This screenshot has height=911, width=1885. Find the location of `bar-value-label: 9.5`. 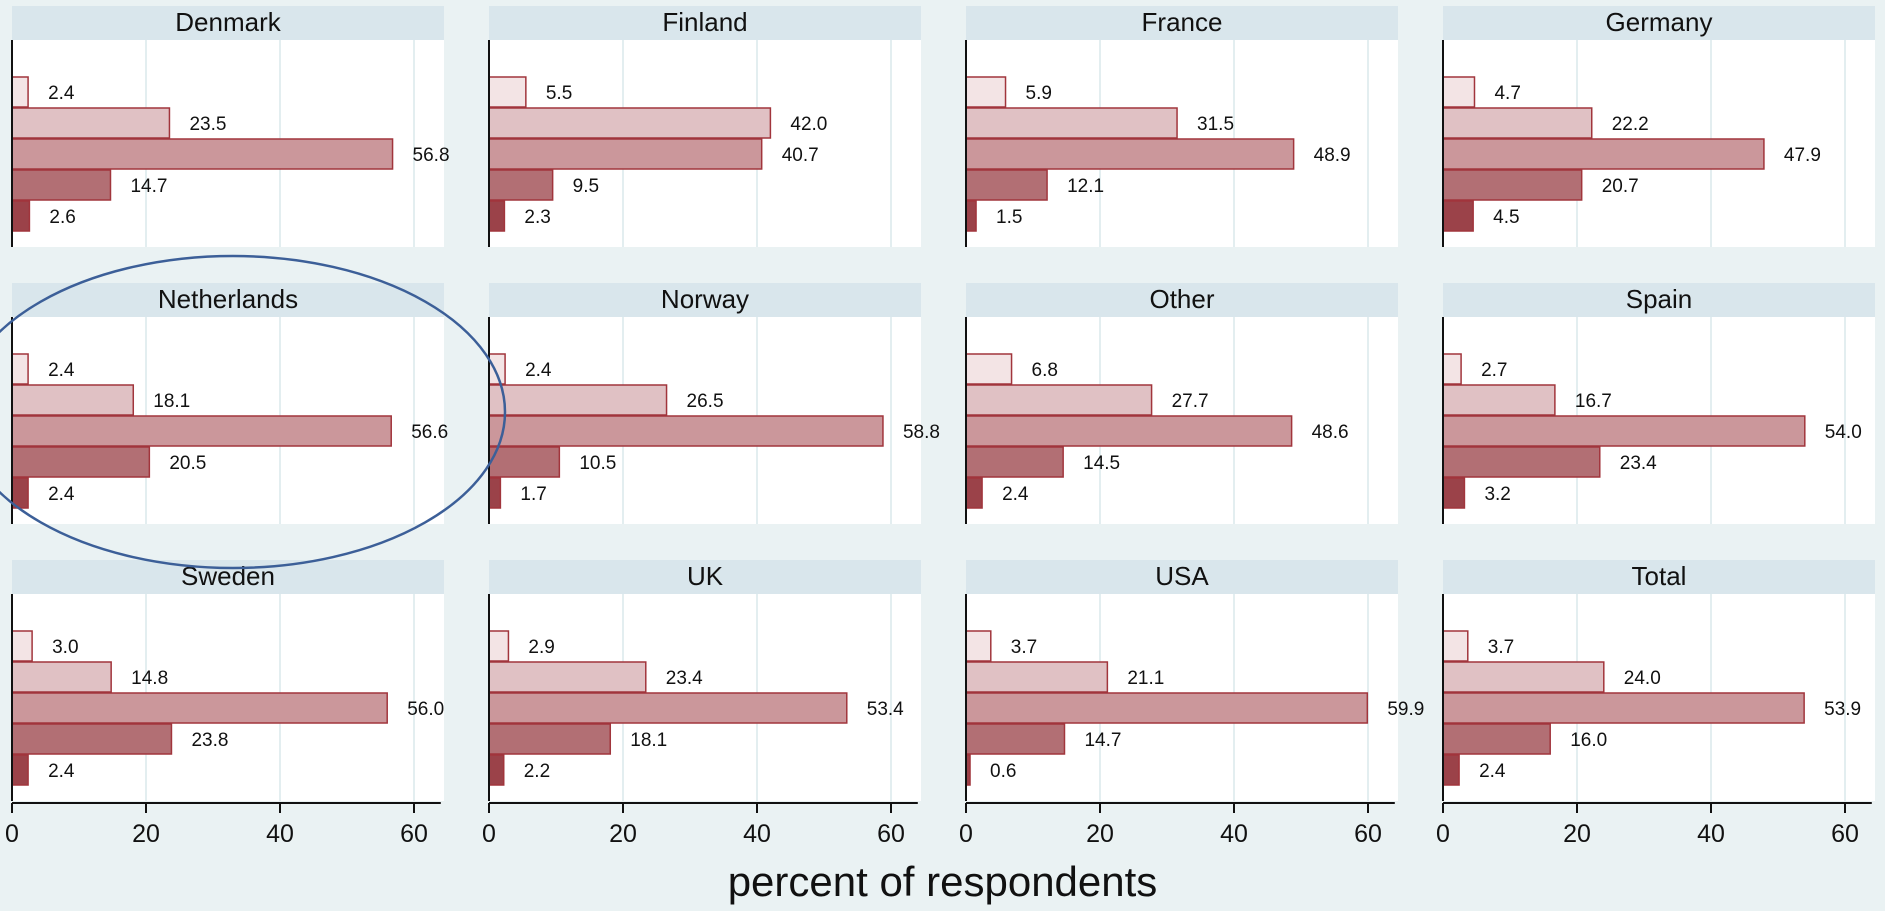

bar-value-label: 9.5 is located at coordinates (586, 186).